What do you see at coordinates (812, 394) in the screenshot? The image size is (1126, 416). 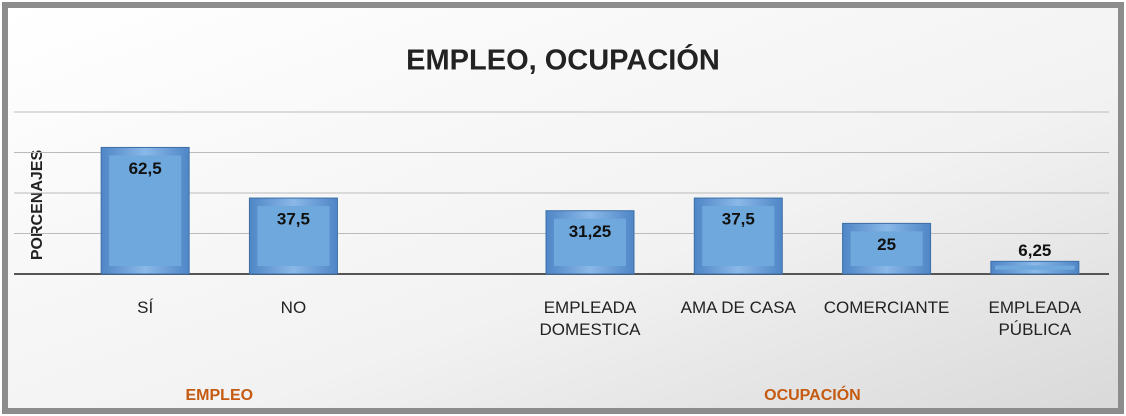 I see `group-label: OCUPACIÓN` at bounding box center [812, 394].